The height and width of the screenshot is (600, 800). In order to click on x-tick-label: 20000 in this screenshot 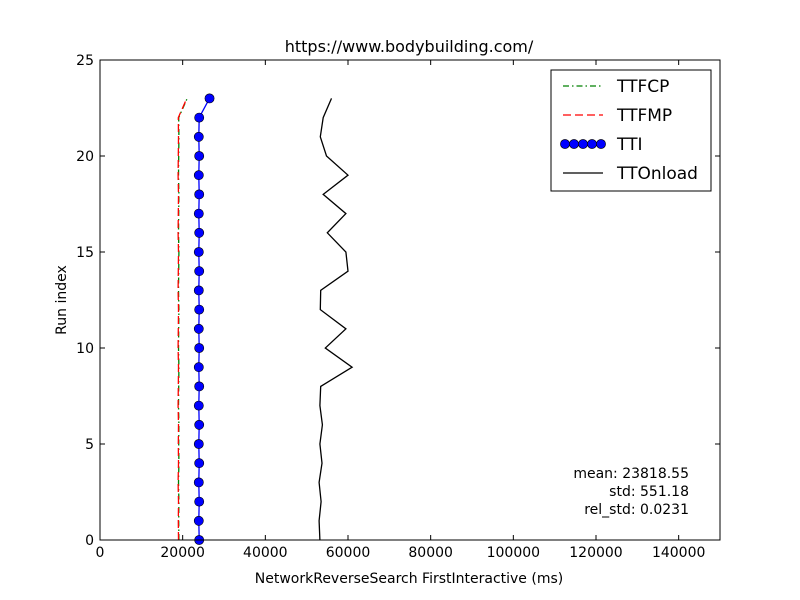, I will do `click(182, 553)`.